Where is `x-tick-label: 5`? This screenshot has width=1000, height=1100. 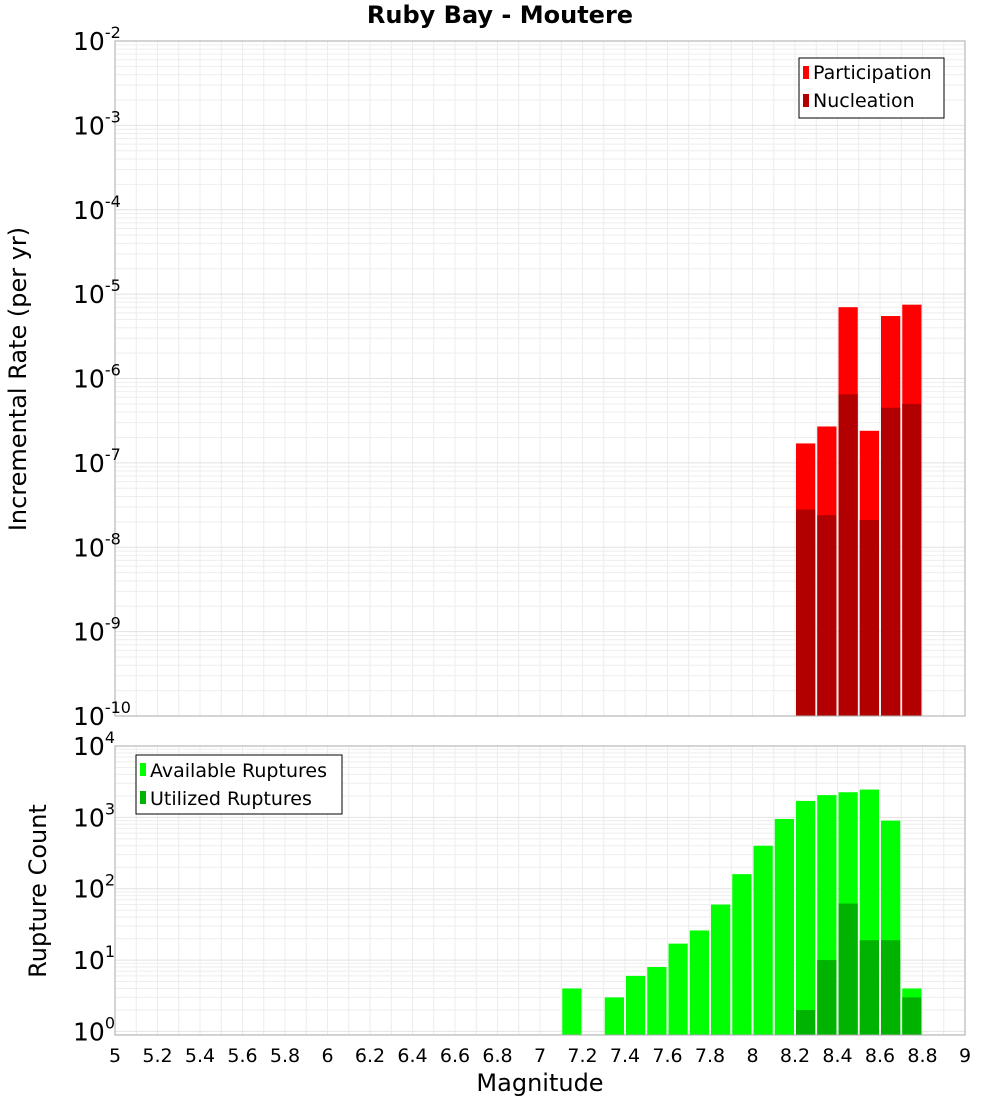
x-tick-label: 5 is located at coordinates (115, 1056).